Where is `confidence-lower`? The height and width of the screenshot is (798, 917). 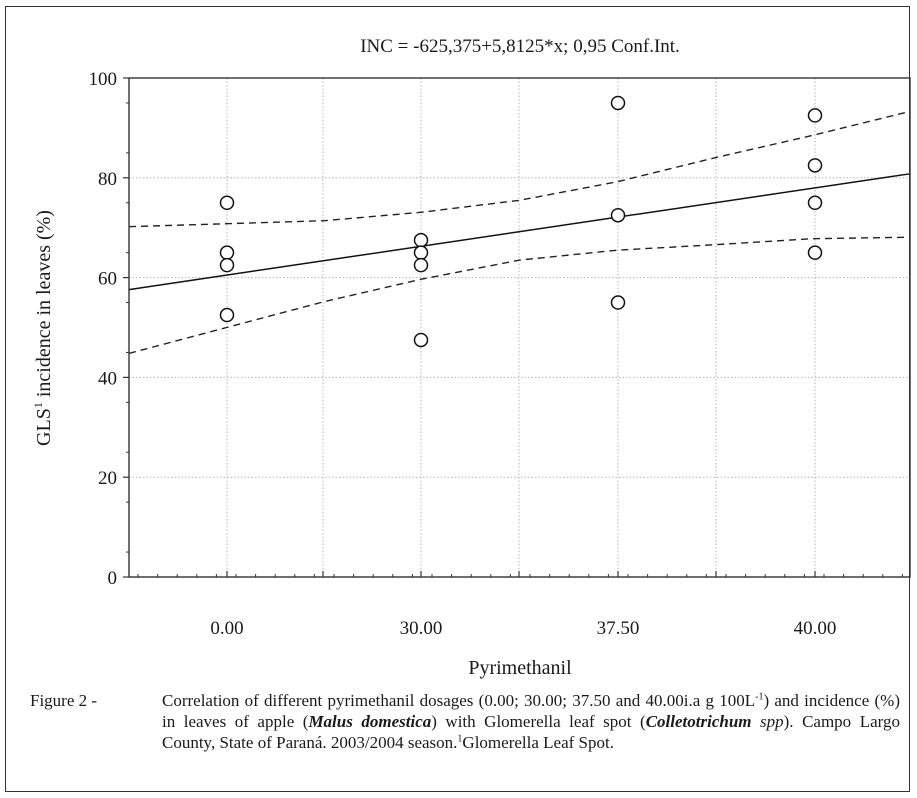 confidence-lower is located at coordinates (519, 295).